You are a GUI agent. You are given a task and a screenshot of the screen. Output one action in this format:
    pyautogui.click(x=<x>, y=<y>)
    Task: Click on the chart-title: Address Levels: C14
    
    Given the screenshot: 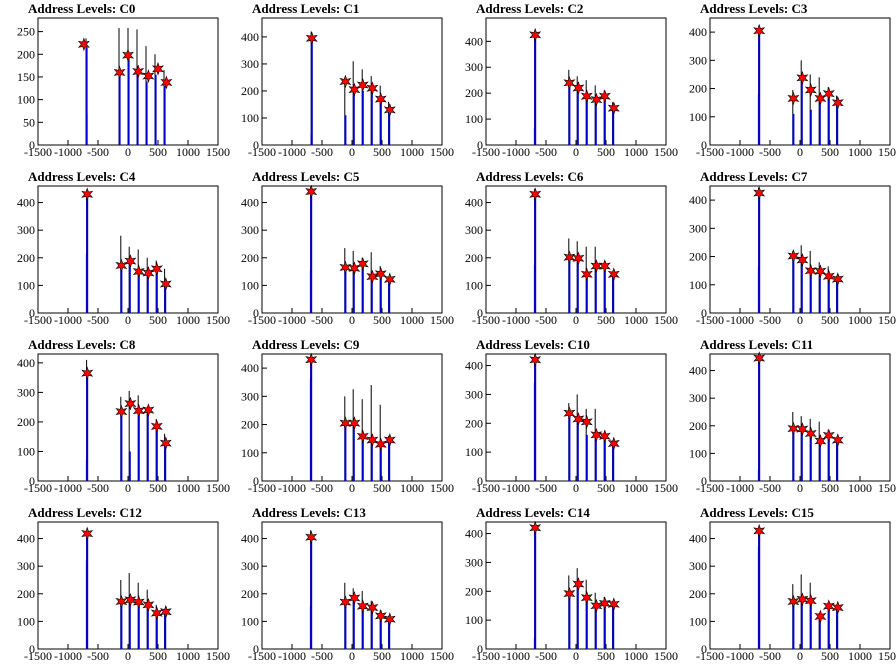 What is the action you would take?
    pyautogui.click(x=533, y=512)
    